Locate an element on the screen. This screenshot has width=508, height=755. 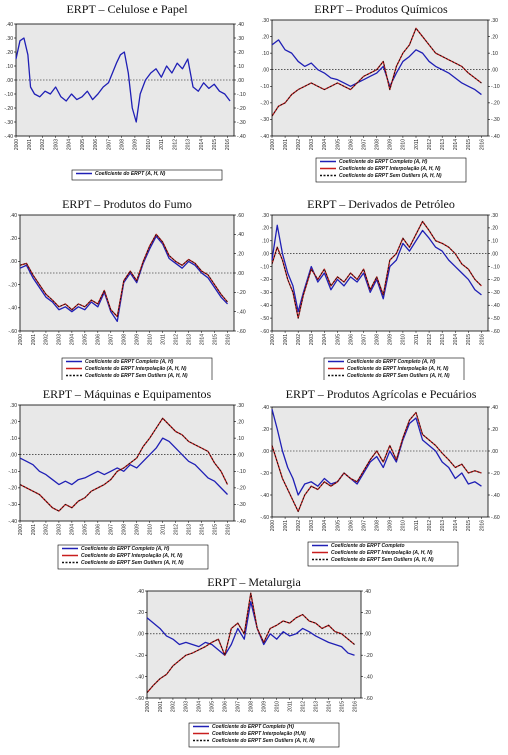
y-right-tick-label: -.50 is located at coordinates (495, 319).